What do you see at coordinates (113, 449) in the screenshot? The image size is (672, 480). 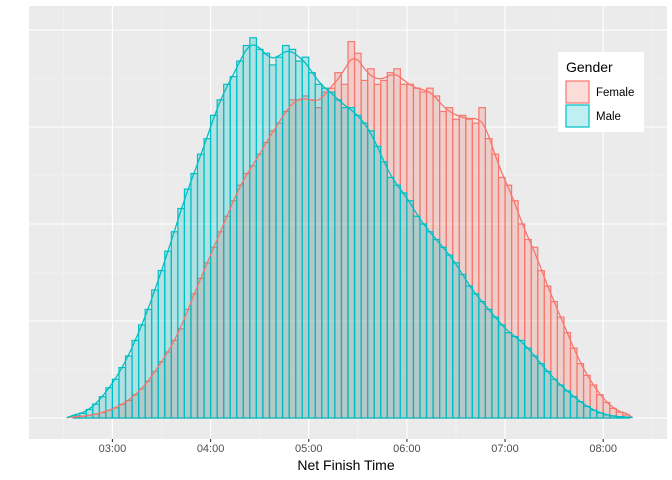 I see `x-tick-label: 03:00` at bounding box center [113, 449].